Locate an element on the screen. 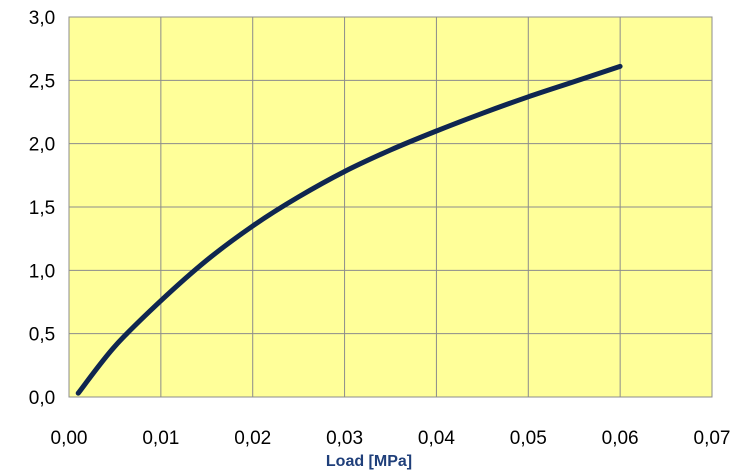 The width and height of the screenshot is (732, 471). x-tick-label: 0,07 is located at coordinates (712, 438).